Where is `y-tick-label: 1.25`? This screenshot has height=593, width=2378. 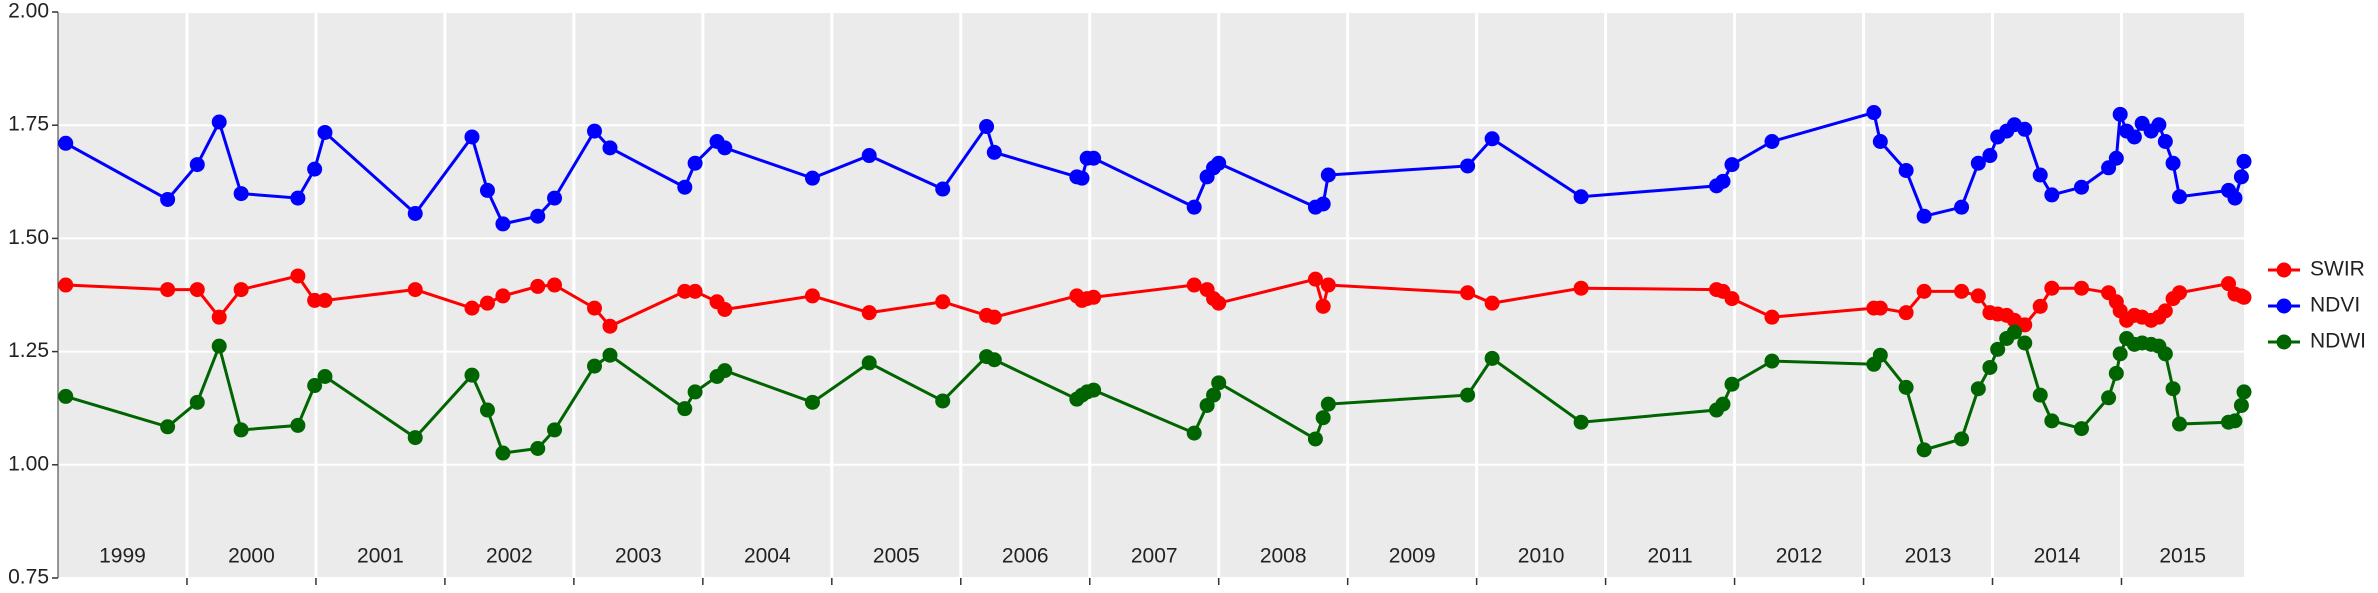
y-tick-label: 1.25 is located at coordinates (28, 350).